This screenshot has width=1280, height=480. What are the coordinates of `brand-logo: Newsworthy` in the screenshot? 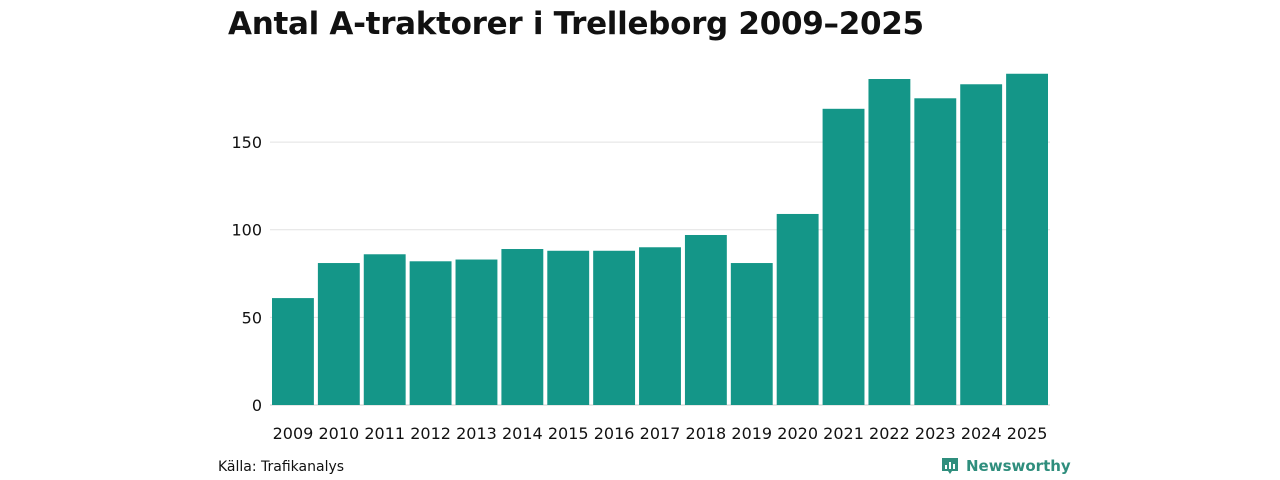 It's located at (1005, 466).